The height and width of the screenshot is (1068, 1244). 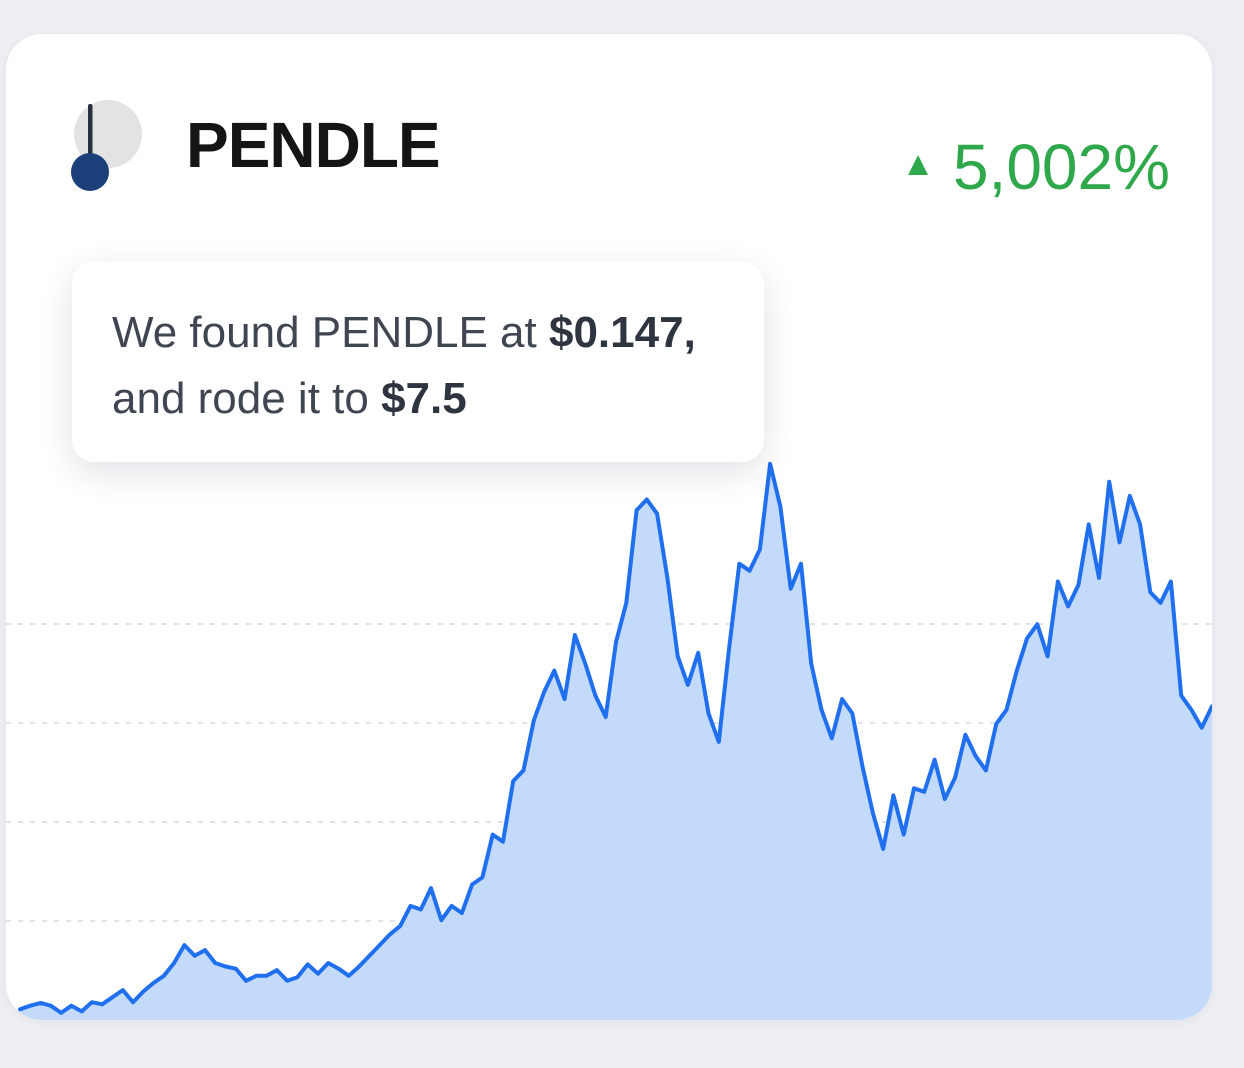 What do you see at coordinates (106, 145) in the screenshot?
I see `pendle-logo-icon` at bounding box center [106, 145].